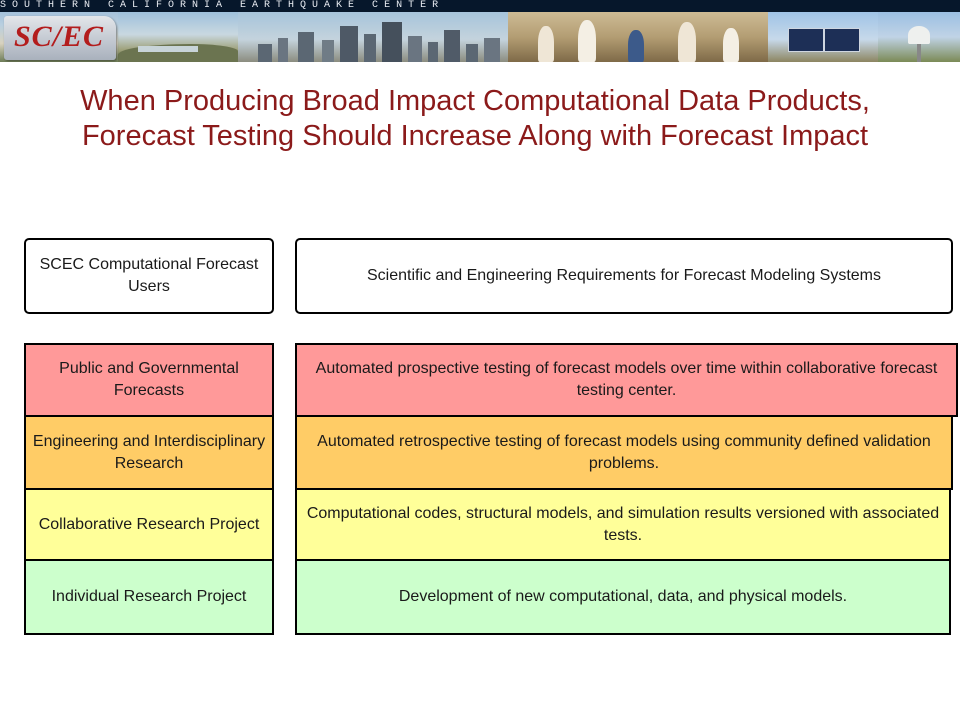 The width and height of the screenshot is (960, 720). I want to click on solar-panel-photo, so click(823, 37).